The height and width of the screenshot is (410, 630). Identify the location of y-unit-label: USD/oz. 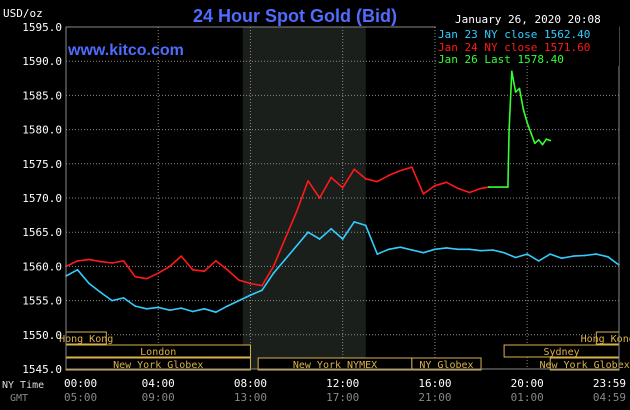
(23, 13).